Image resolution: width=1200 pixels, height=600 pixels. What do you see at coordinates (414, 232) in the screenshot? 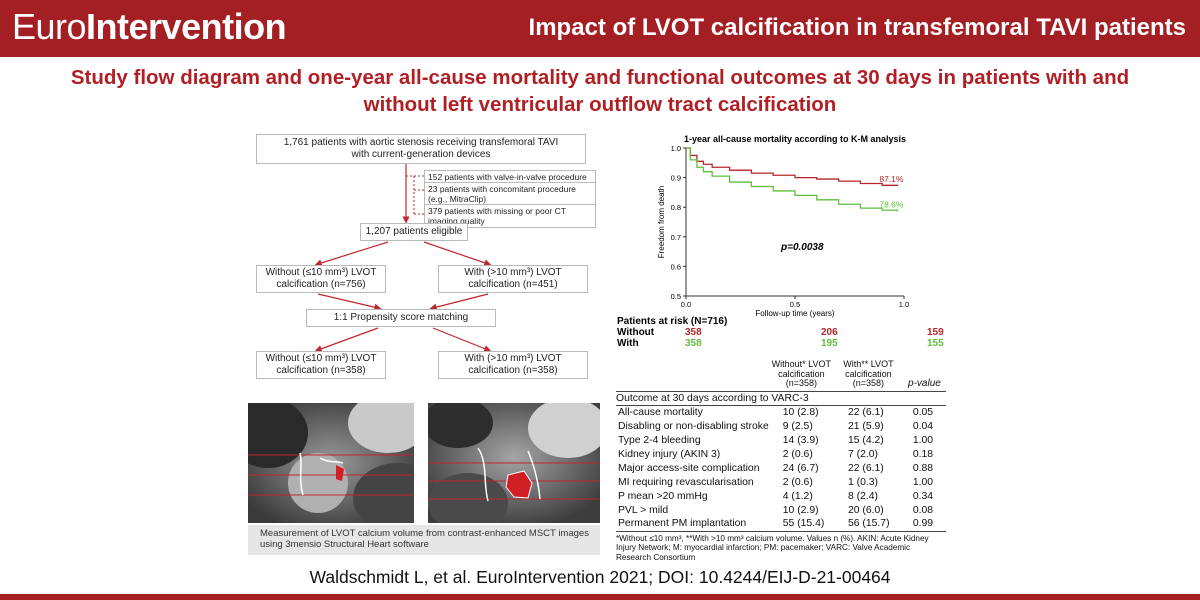
I see `flow-box-eligible: 1,207 patients eligible` at bounding box center [414, 232].